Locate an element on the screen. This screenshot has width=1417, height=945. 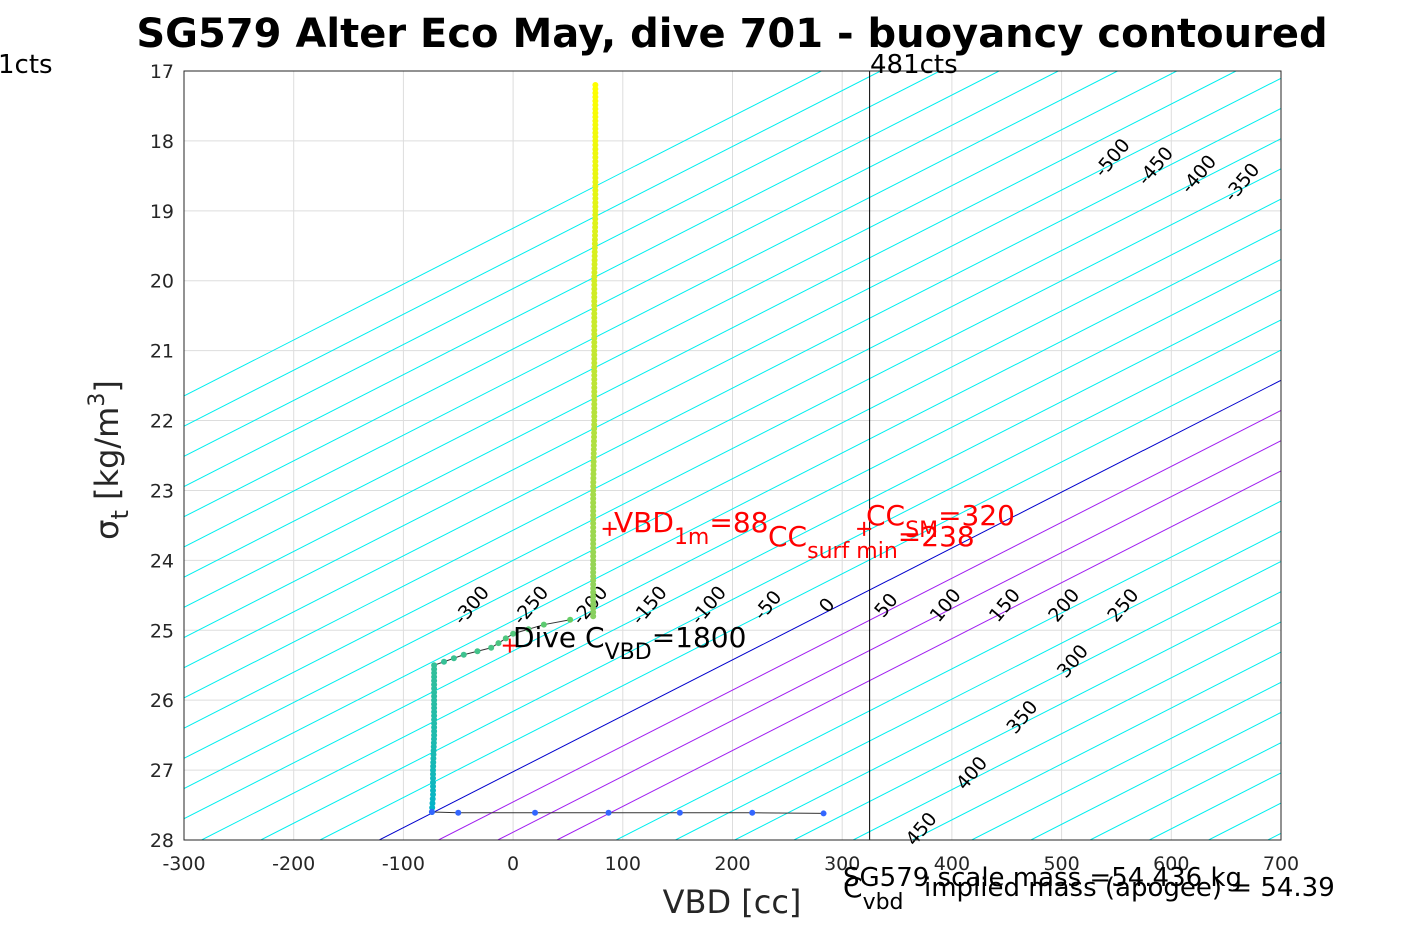
y-tick-label: 28 is located at coordinates (162, 841).